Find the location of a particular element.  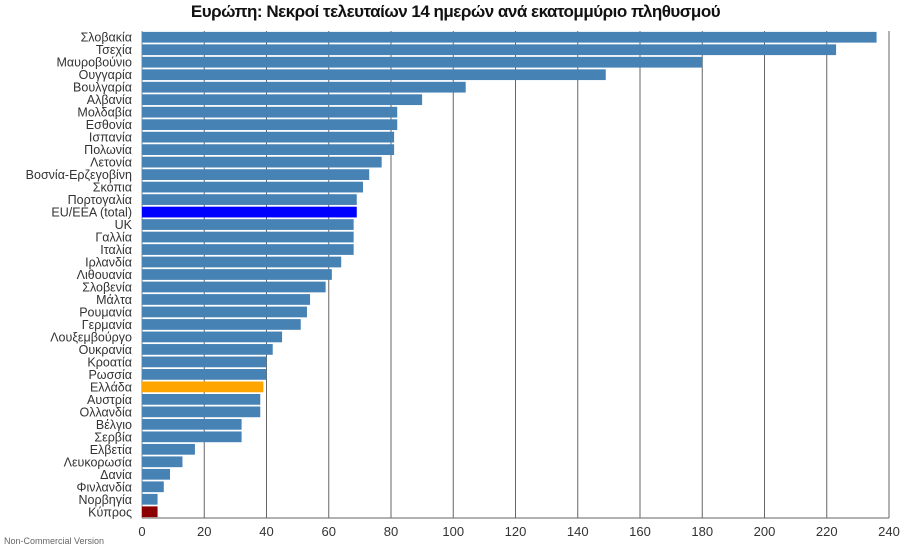

category-label: Φινλανδία is located at coordinates (105, 487).